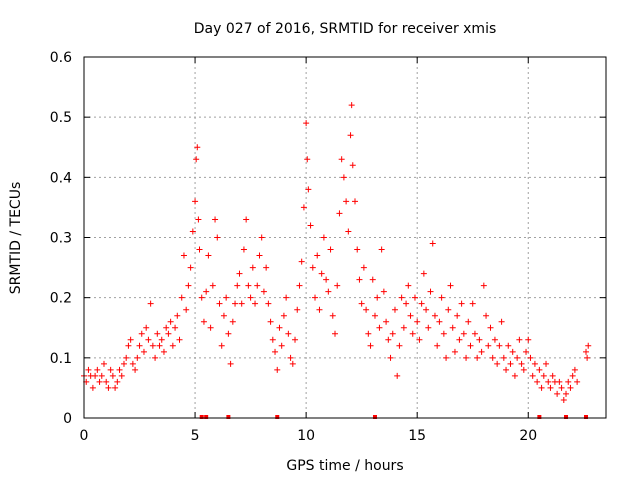 The width and height of the screenshot is (640, 480). I want to click on y-tick-label: 0.4, so click(61, 178).